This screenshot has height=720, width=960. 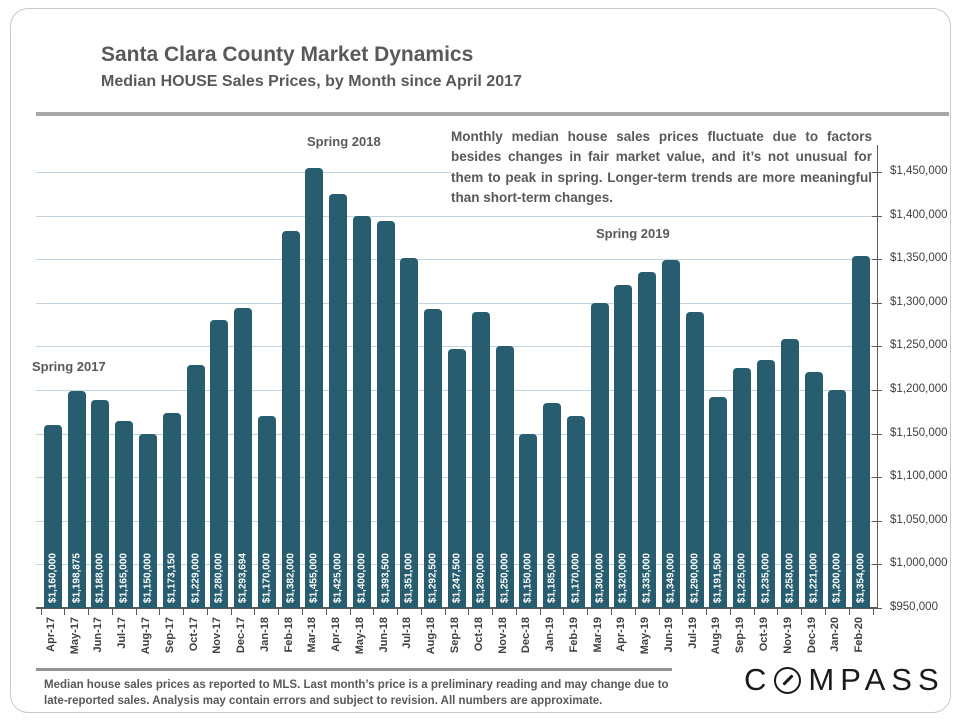 I want to click on x-axis-month-label: Aug-18, so click(x=431, y=636).